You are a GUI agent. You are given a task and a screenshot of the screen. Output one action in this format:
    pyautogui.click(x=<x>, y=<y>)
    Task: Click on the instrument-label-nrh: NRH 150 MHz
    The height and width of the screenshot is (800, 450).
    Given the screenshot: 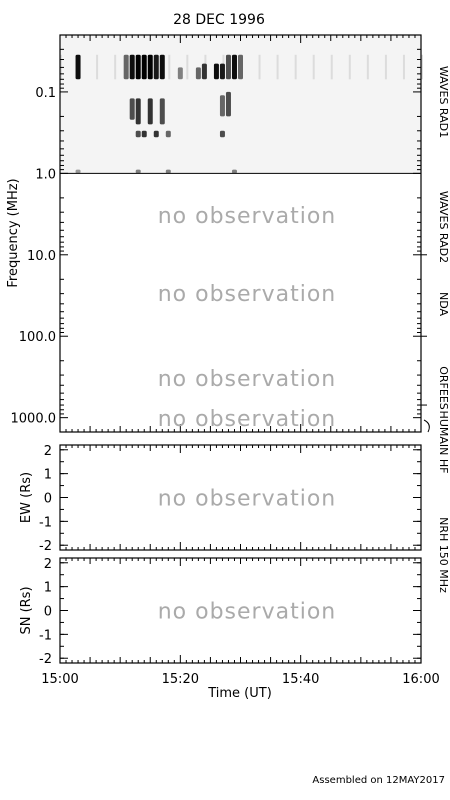 What is the action you would take?
    pyautogui.click(x=443, y=555)
    